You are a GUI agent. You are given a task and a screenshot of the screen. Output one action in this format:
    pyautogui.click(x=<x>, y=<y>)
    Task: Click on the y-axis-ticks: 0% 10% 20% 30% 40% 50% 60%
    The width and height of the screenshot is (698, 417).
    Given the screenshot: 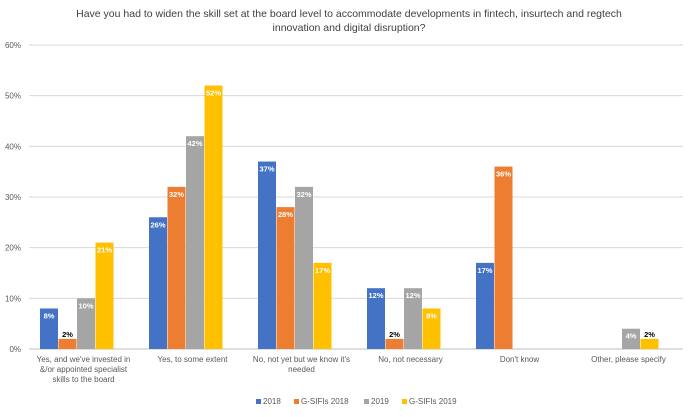 What is the action you would take?
    pyautogui.click(x=13, y=197)
    